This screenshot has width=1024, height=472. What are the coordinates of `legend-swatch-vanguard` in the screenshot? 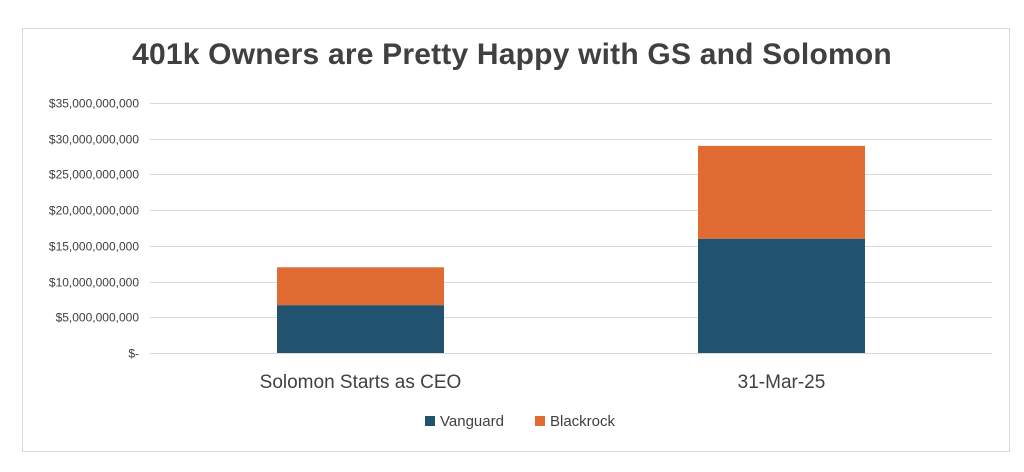 It's located at (430, 421).